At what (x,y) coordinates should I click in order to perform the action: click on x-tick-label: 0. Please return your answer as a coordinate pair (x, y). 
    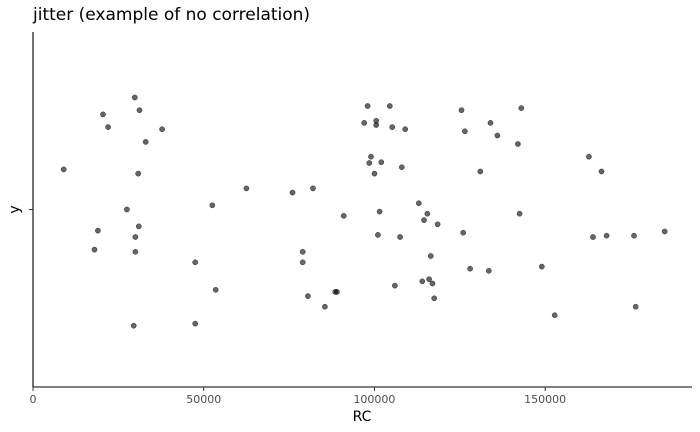
    Looking at the image, I should click on (33, 399).